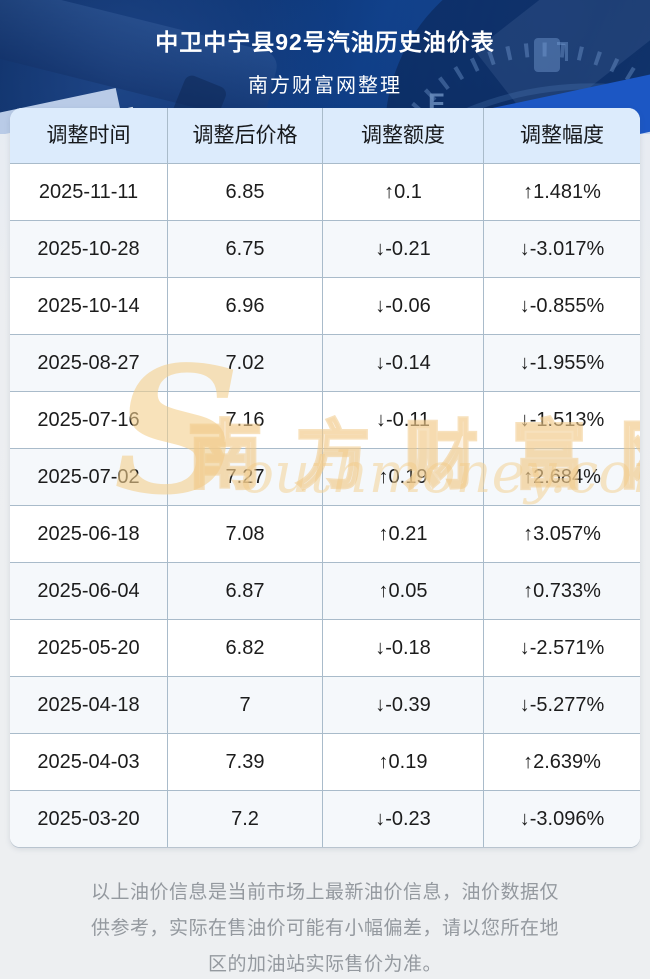 The height and width of the screenshot is (979, 650). What do you see at coordinates (561, 819) in the screenshot?
I see `cell-percent: ↓-3.096%` at bounding box center [561, 819].